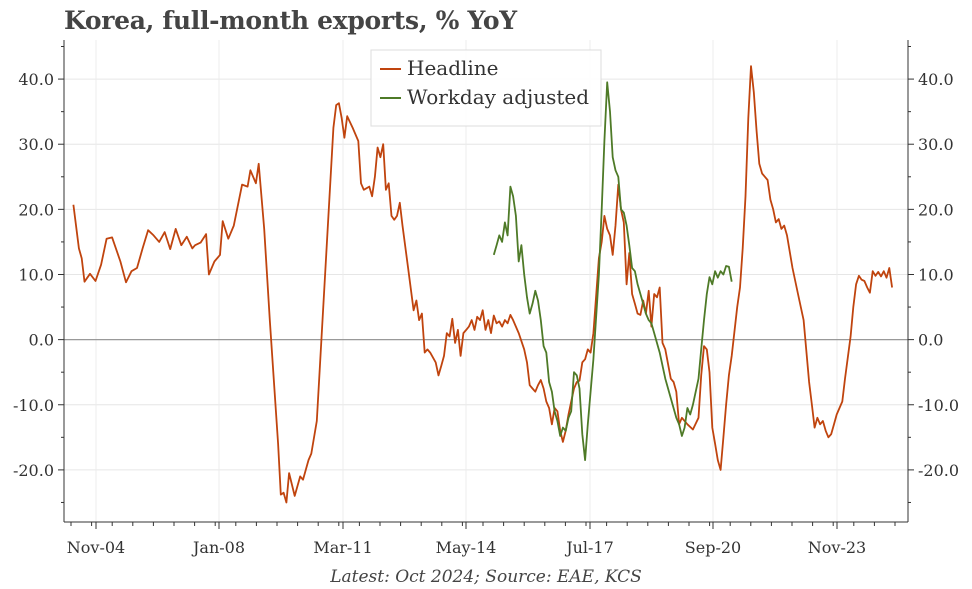 The image size is (972, 589). Describe the element at coordinates (453, 68) in the screenshot. I see `legend-label: Headline` at that location.